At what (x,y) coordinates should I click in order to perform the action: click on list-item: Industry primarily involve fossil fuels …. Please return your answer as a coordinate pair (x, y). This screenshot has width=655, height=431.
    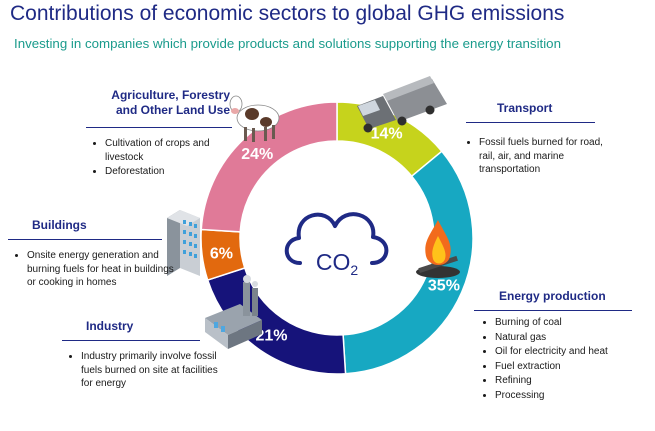
    Looking at the image, I should click on (150, 370).